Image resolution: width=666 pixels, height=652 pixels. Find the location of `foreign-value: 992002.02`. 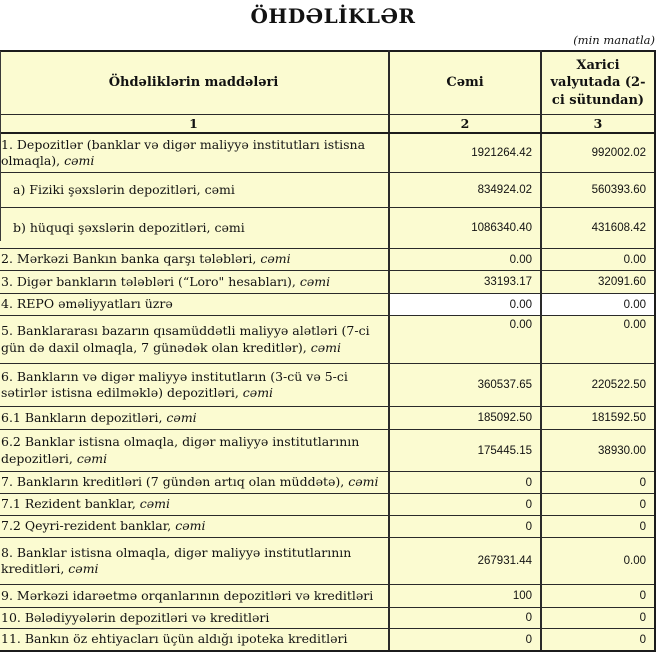

foreign-value: 992002.02 is located at coordinates (598, 152).